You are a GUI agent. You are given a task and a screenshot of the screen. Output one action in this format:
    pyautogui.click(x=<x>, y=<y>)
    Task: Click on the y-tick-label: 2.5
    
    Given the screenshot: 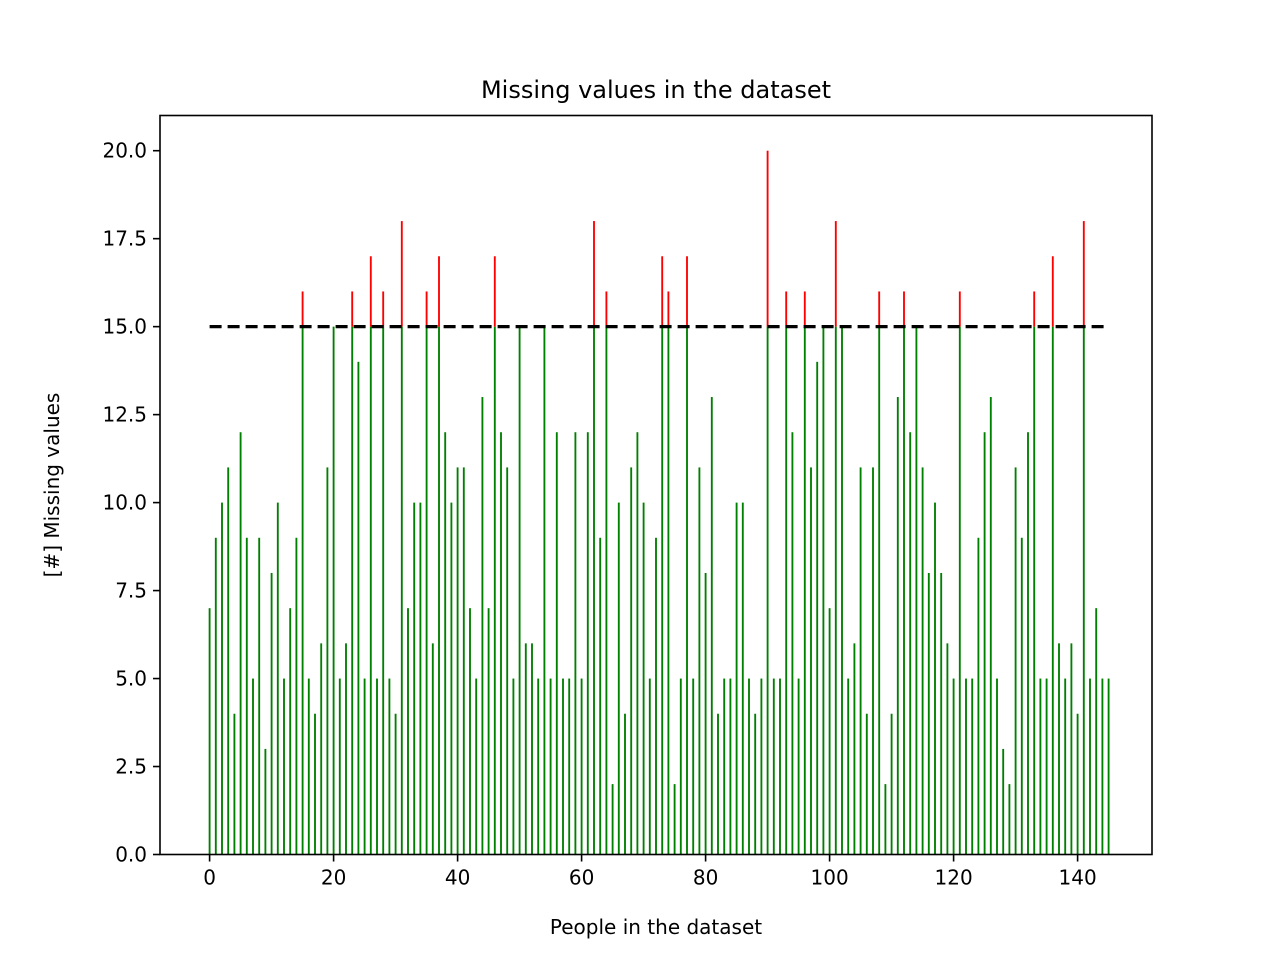 What is the action you would take?
    pyautogui.click(x=131, y=767)
    